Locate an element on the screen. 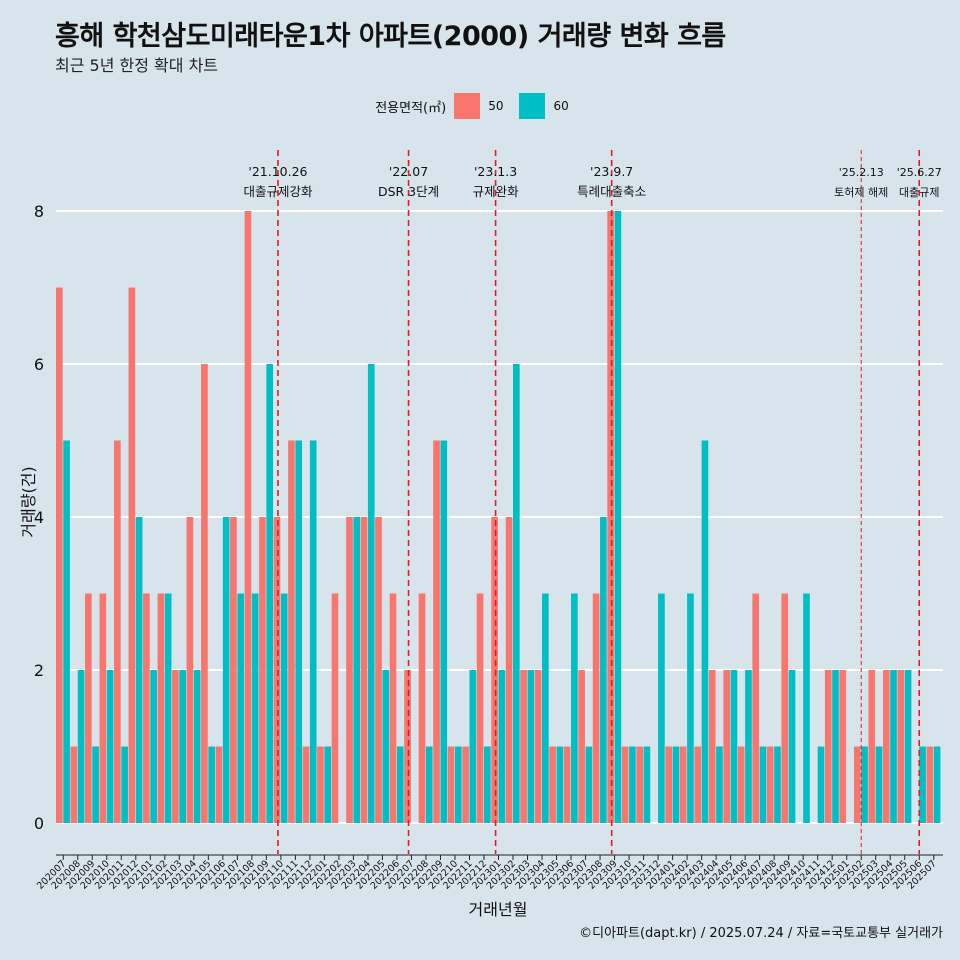 Image resolution: width=960 pixels, height=960 pixels. legend-title: 전용면적(㎡) is located at coordinates (411, 108).